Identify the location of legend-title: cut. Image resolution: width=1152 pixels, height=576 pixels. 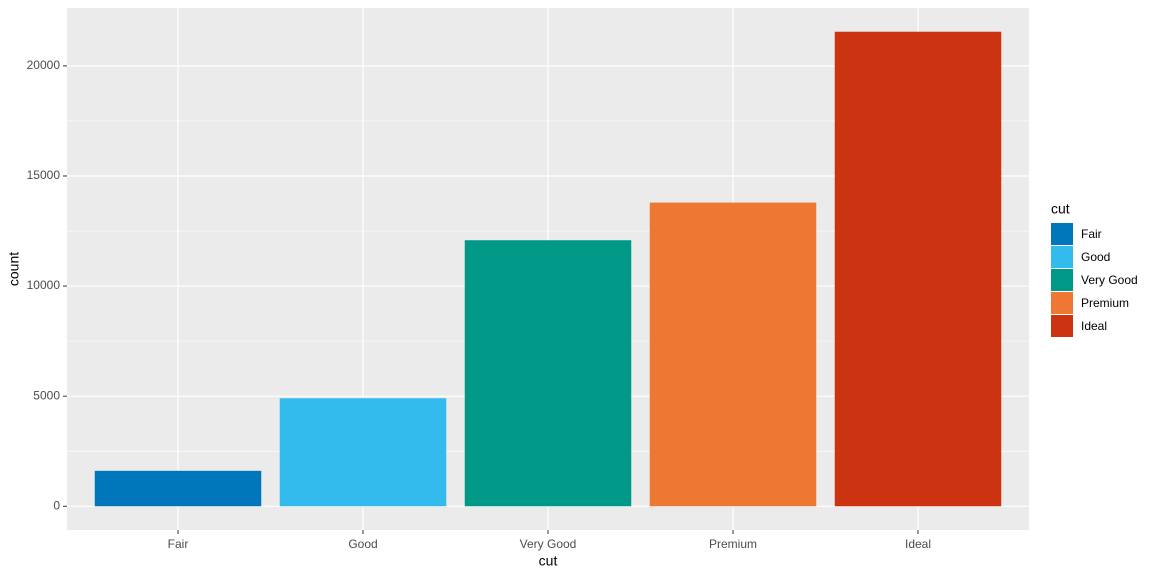
(1060, 209).